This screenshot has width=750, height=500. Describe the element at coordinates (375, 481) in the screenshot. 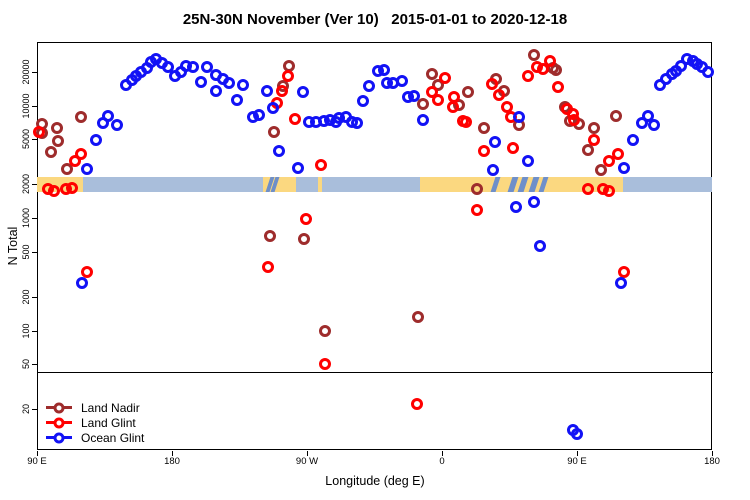

I see `x-axis-label: Longitude (deg E)` at that location.